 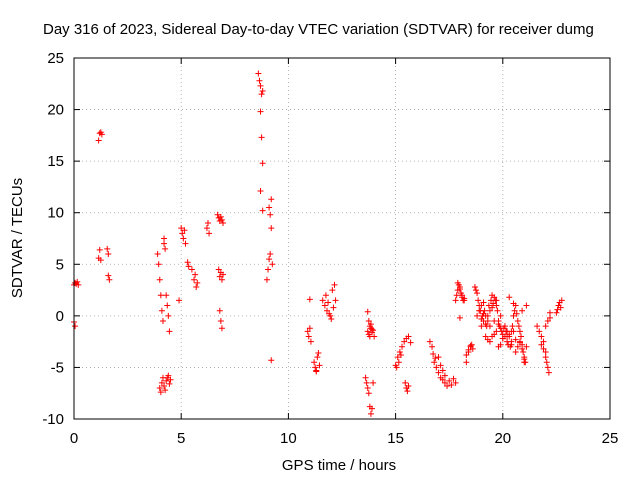 I want to click on y-axis-label: SDTVAR / TECUs, so click(x=17, y=238).